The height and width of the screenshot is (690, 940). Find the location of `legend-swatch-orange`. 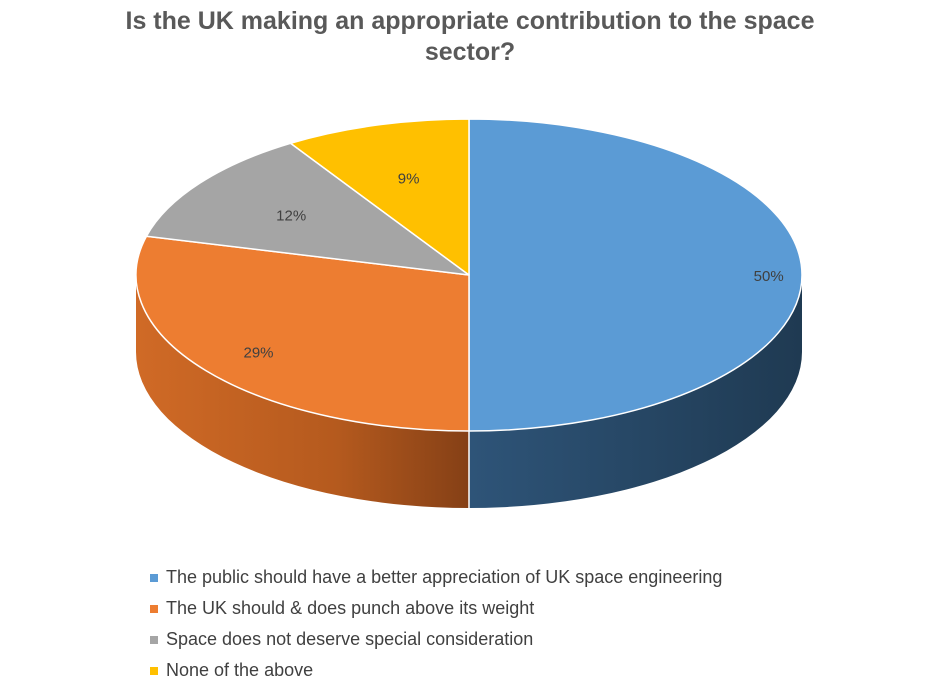

legend-swatch-orange is located at coordinates (154, 608).